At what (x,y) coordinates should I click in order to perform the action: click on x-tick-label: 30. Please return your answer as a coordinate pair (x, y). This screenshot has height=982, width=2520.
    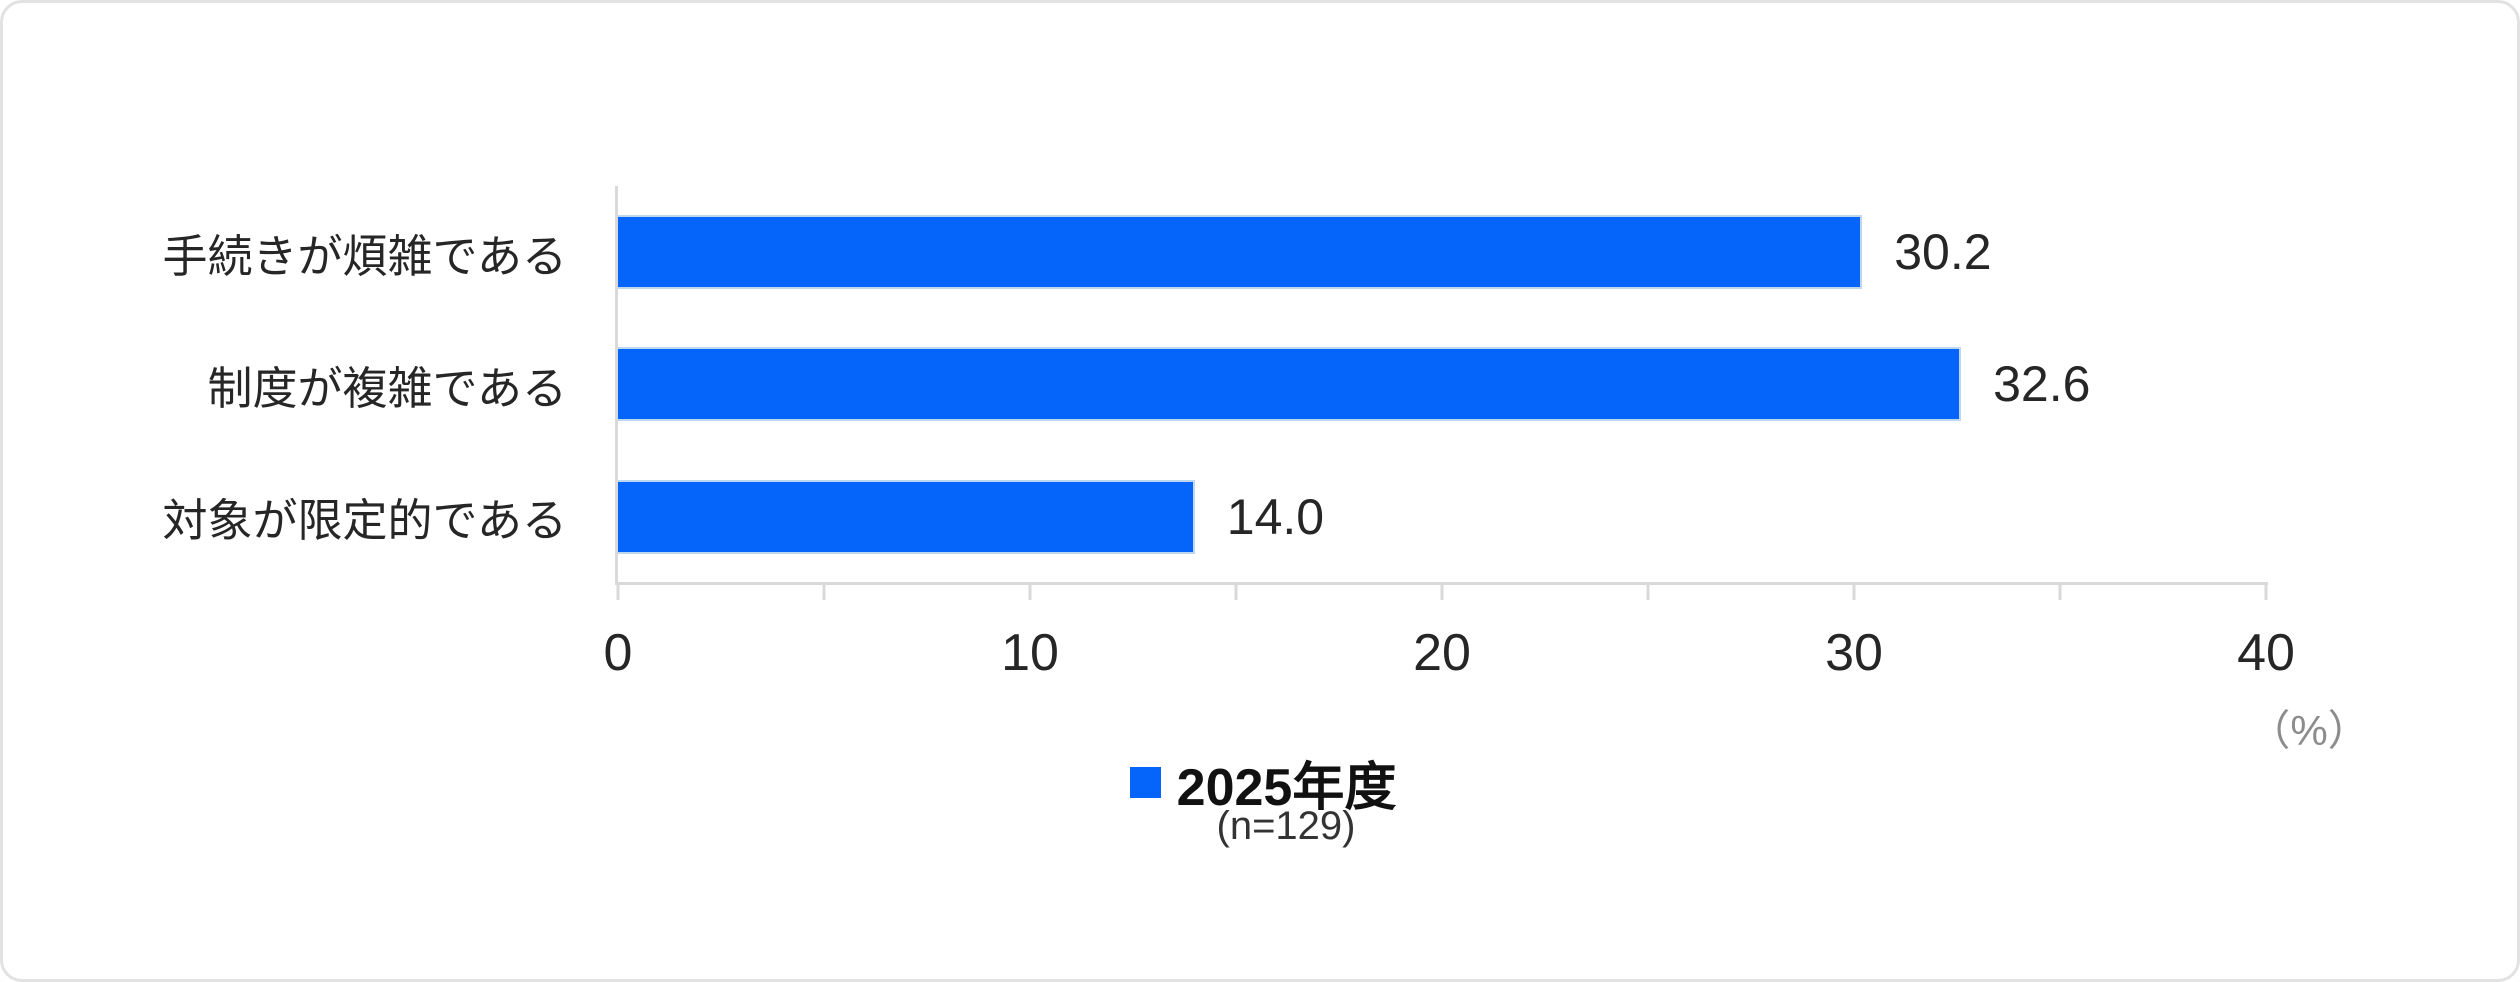
    Looking at the image, I should click on (1854, 653).